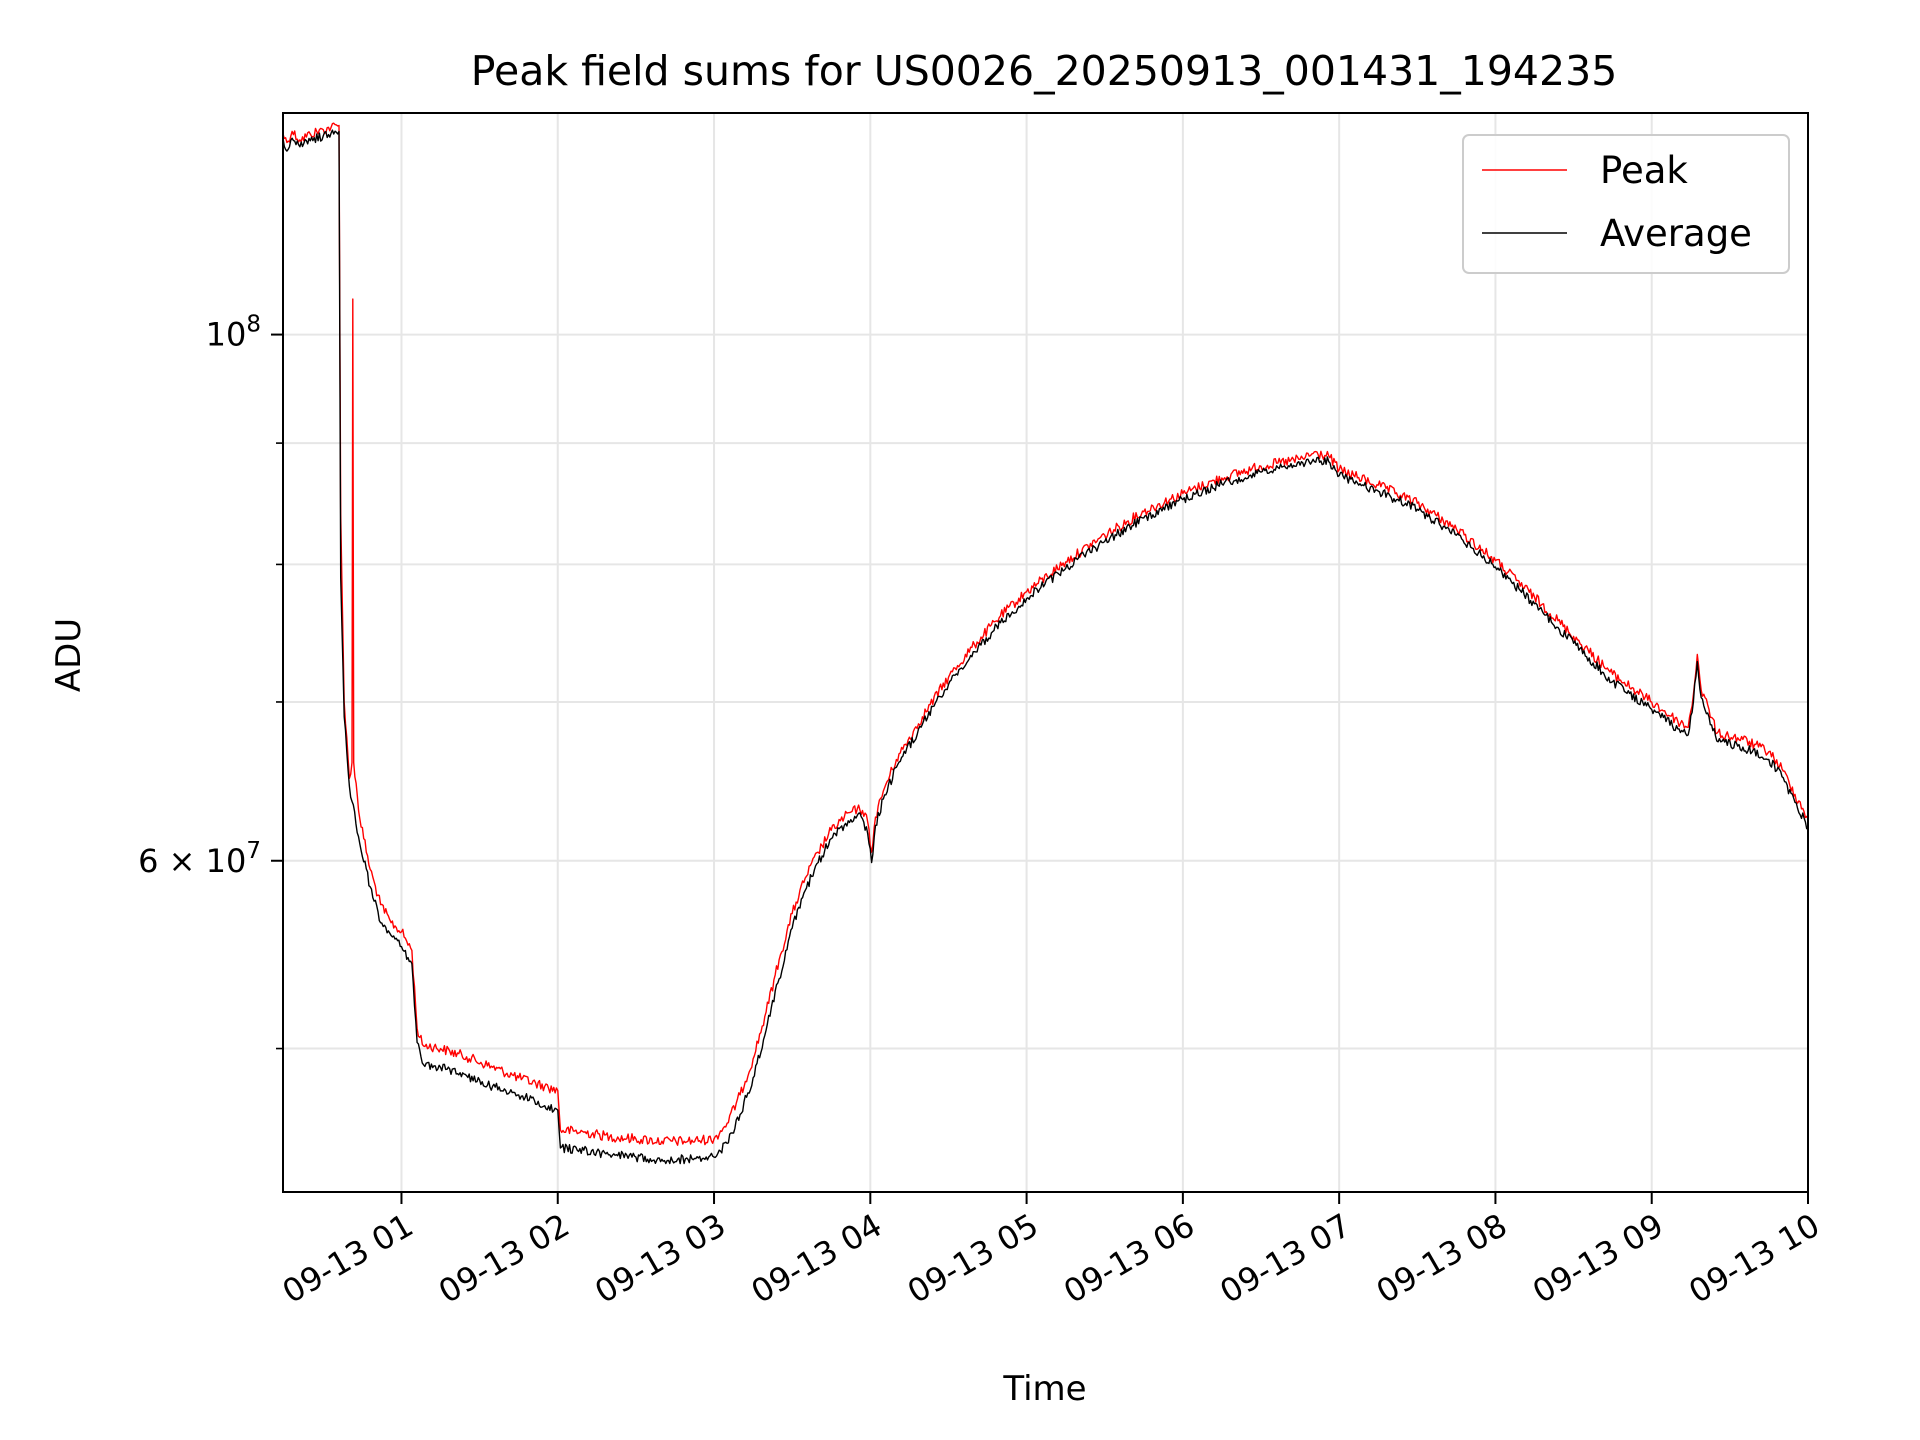 The height and width of the screenshot is (1440, 1920). Describe the element at coordinates (1644, 170) in the screenshot. I see `legend-peak-label: Peak` at that location.